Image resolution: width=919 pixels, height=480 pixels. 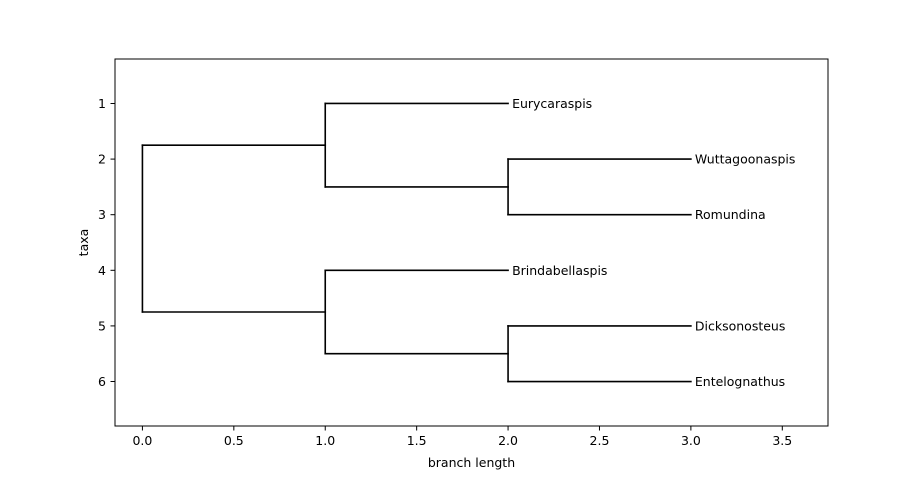 I want to click on x-tick-label: 1.5, so click(x=417, y=440).